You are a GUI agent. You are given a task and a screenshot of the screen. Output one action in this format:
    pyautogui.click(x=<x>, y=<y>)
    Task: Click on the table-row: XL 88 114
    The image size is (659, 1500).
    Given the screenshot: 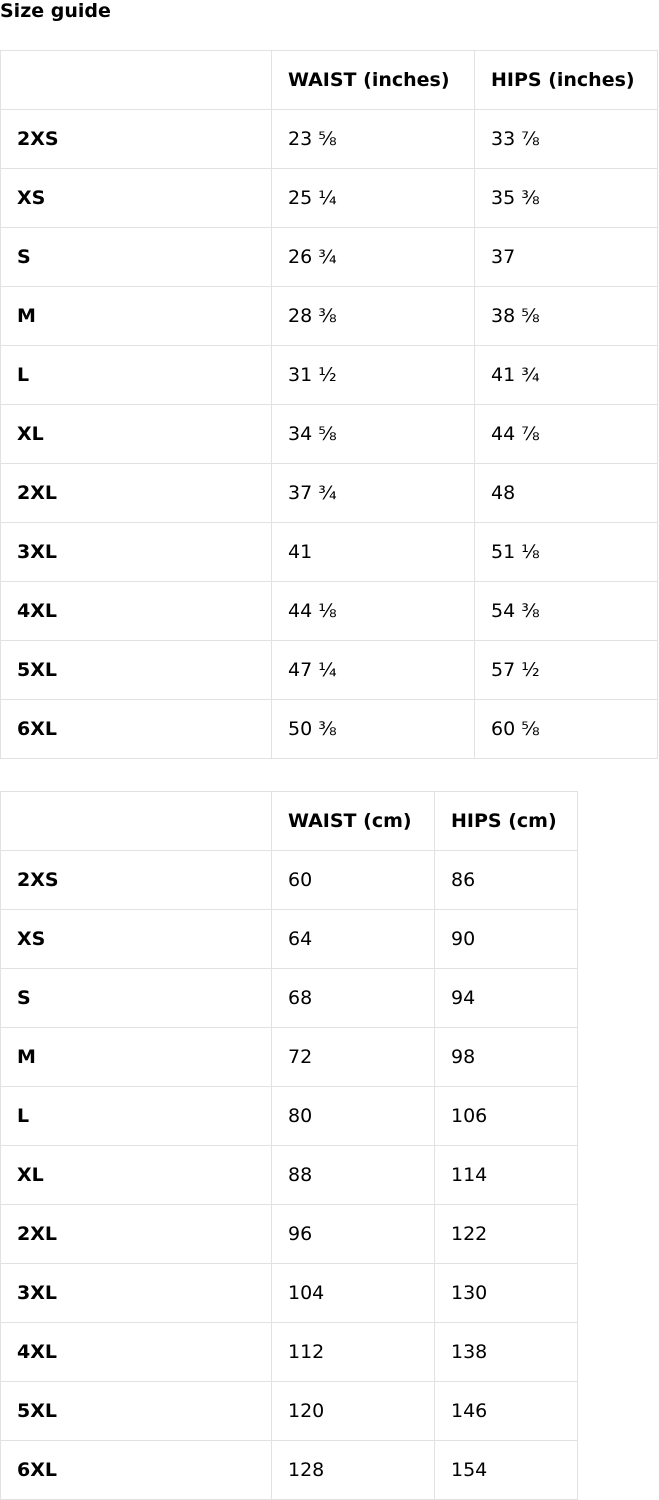 What is the action you would take?
    pyautogui.click(x=289, y=1175)
    